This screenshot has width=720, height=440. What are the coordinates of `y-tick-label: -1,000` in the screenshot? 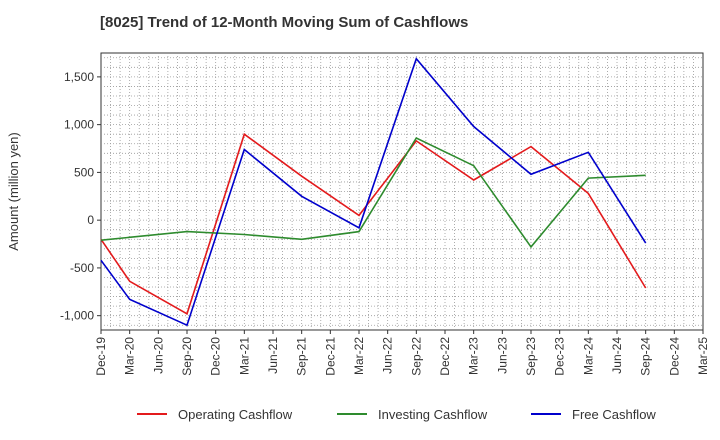 It's located at (77, 316).